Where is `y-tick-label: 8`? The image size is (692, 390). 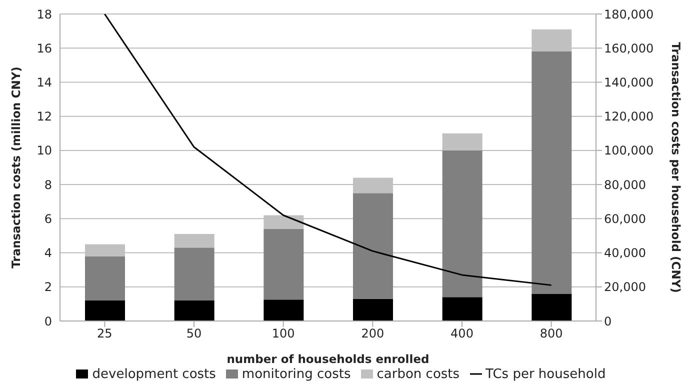
y-tick-label: 8 is located at coordinates (48, 185).